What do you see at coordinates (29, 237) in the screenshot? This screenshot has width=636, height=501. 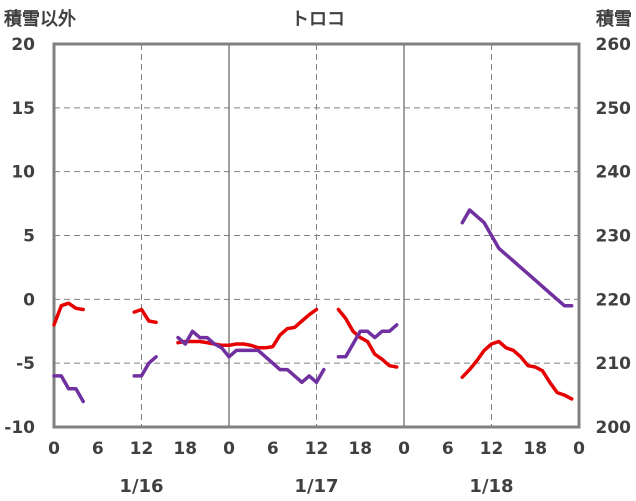 I see `y-left-tick-label: 5` at bounding box center [29, 237].